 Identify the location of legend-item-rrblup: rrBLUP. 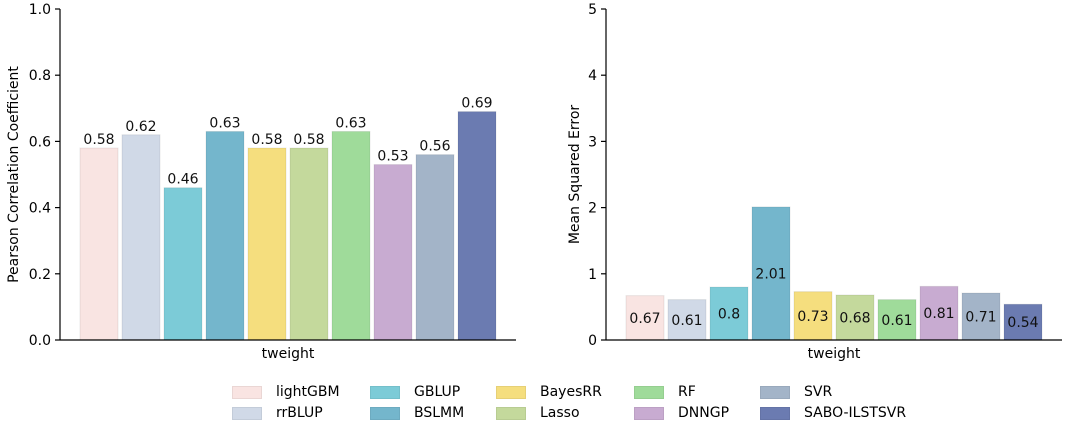
(277, 413).